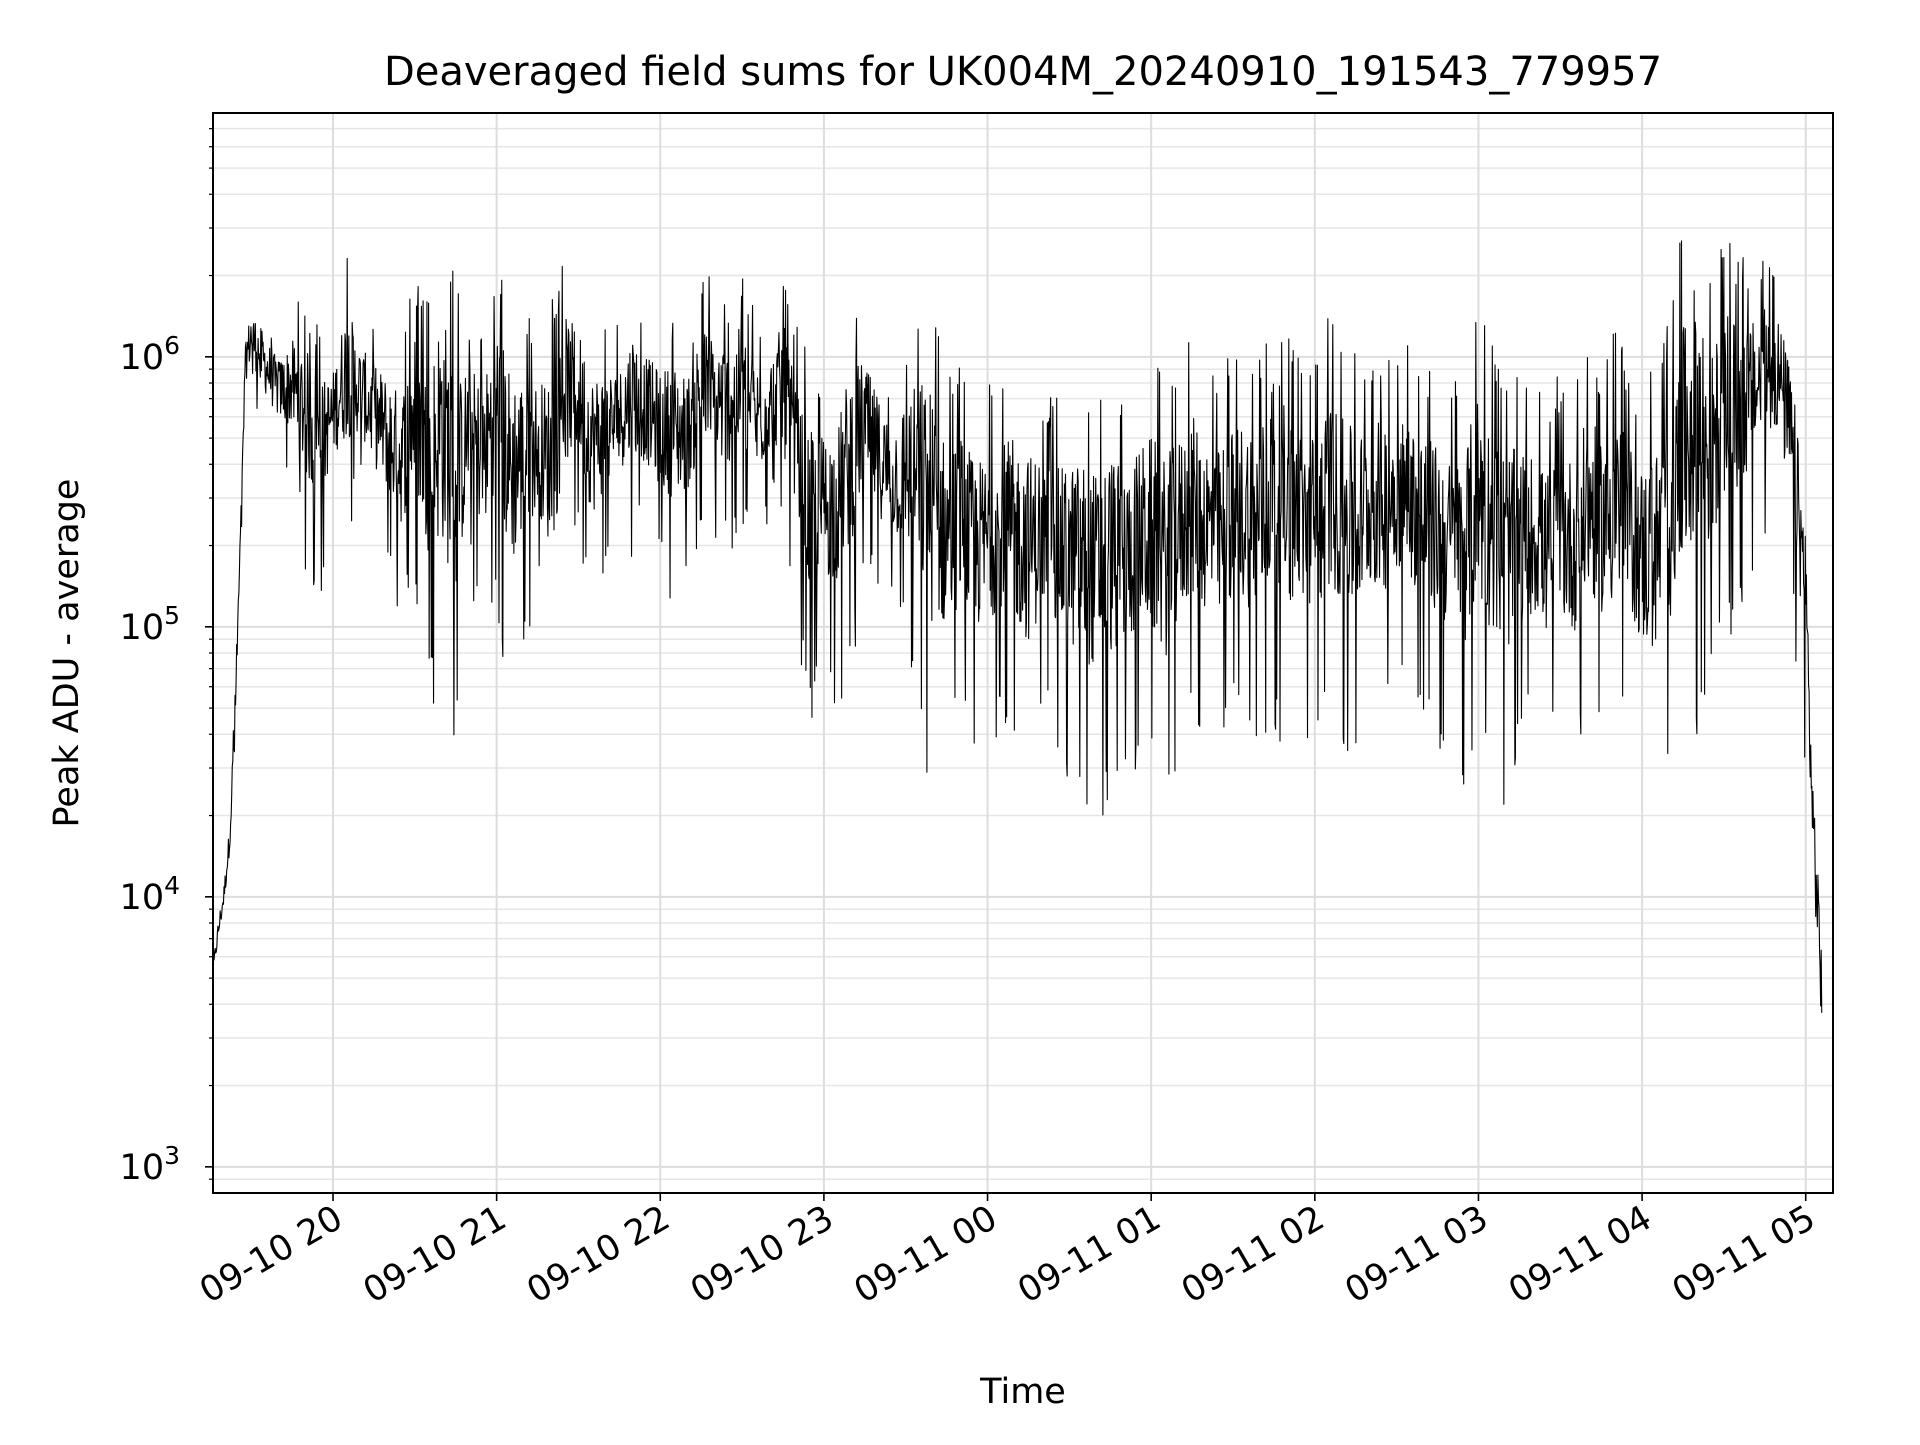 This screenshot has height=1445, width=1920. Describe the element at coordinates (67, 653) in the screenshot. I see `y-axis-label: Peak ADU - average` at that location.